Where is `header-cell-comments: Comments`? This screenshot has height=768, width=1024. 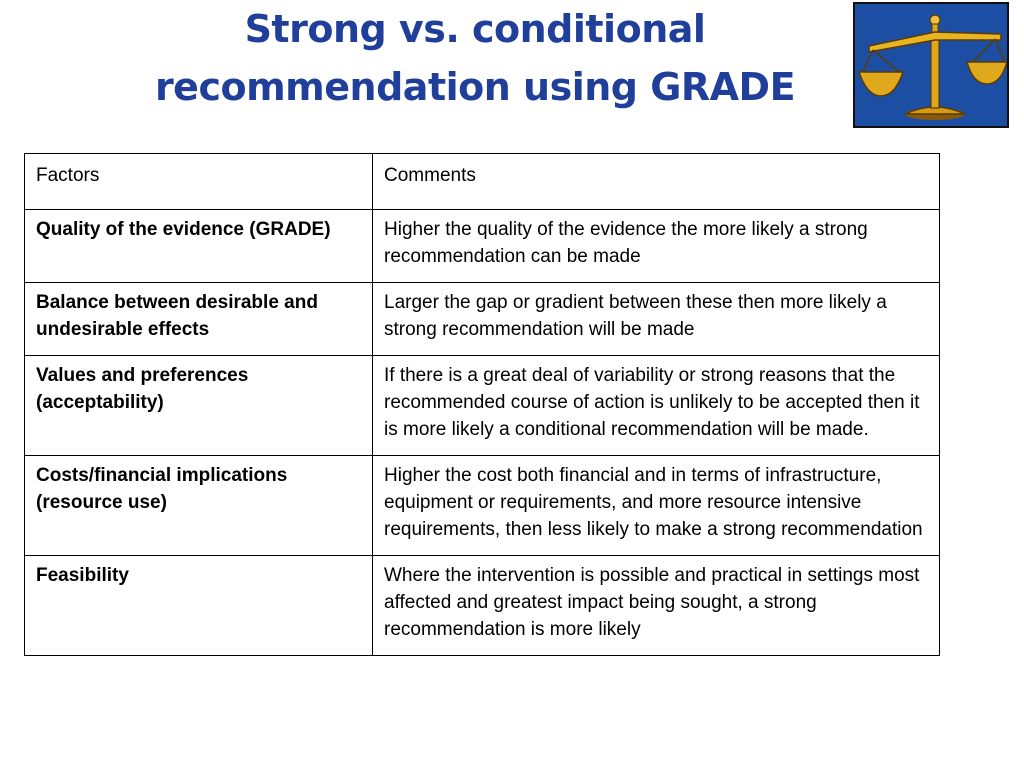 header-cell-comments: Comments is located at coordinates (656, 181).